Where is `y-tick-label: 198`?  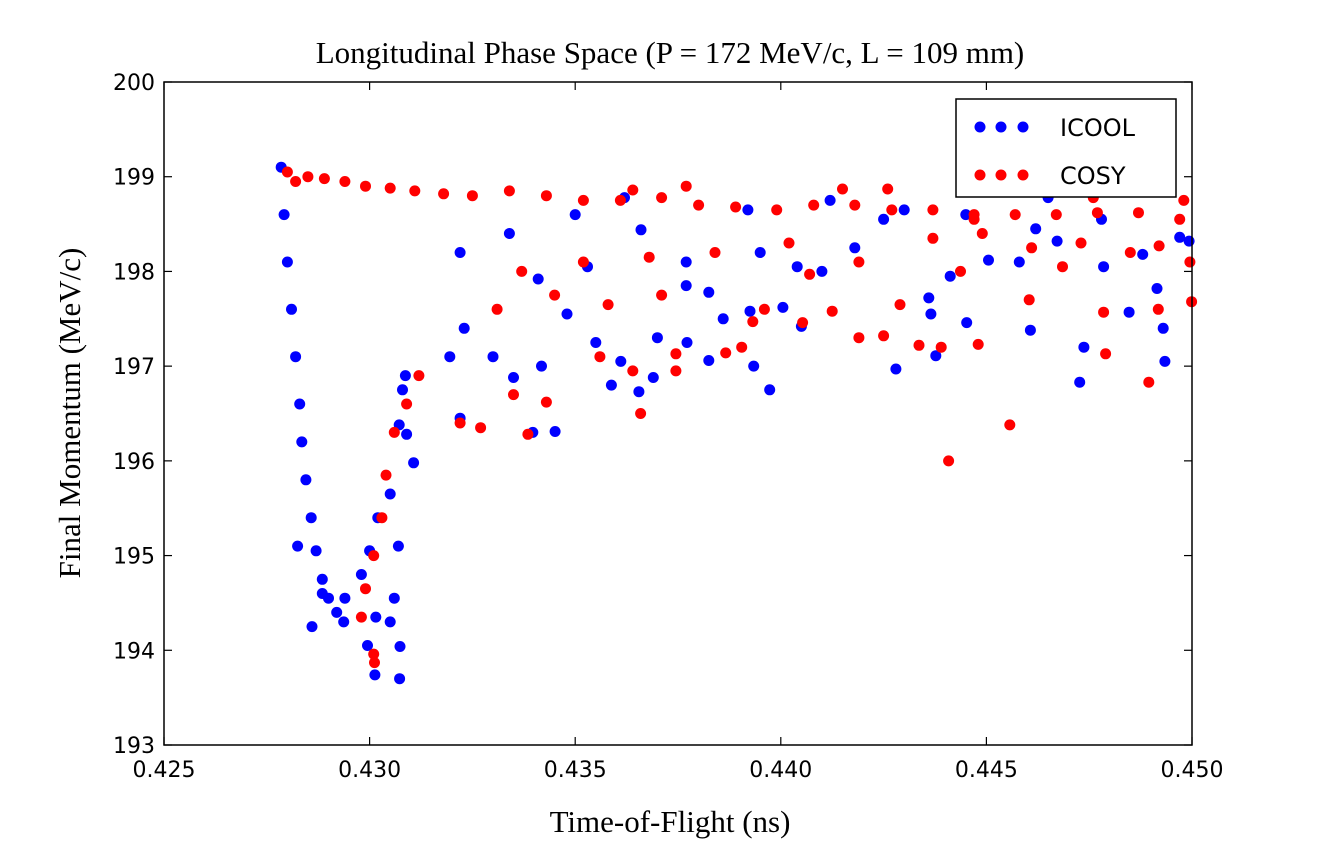
y-tick-label: 198 is located at coordinates (134, 272).